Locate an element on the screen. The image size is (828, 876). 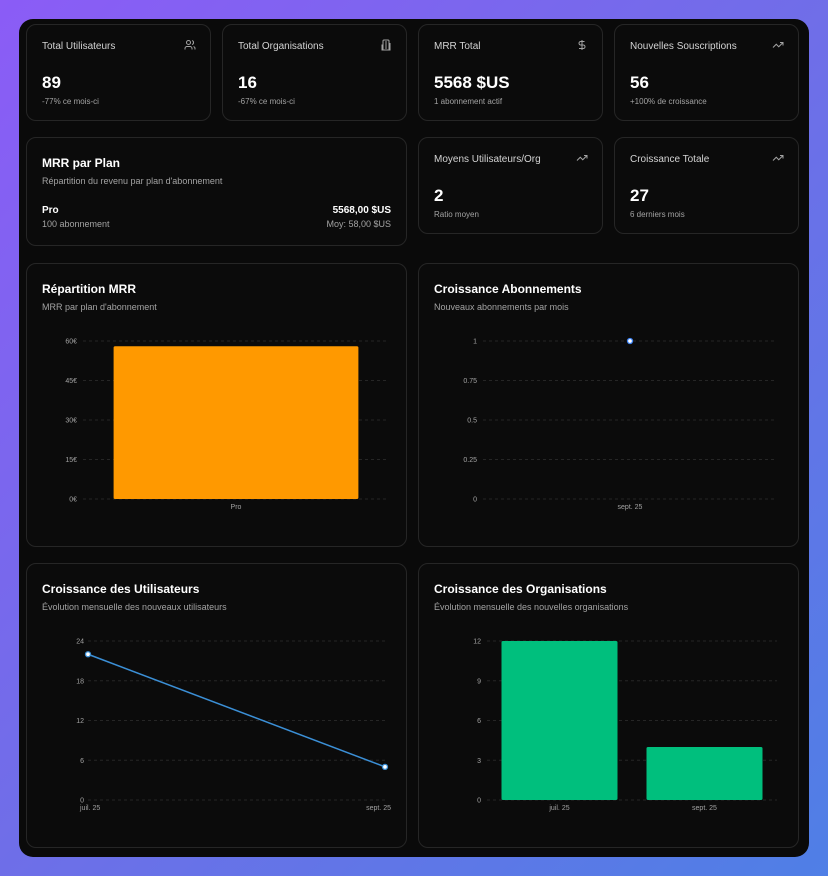
stat-title: MRR Total is located at coordinates (457, 46).